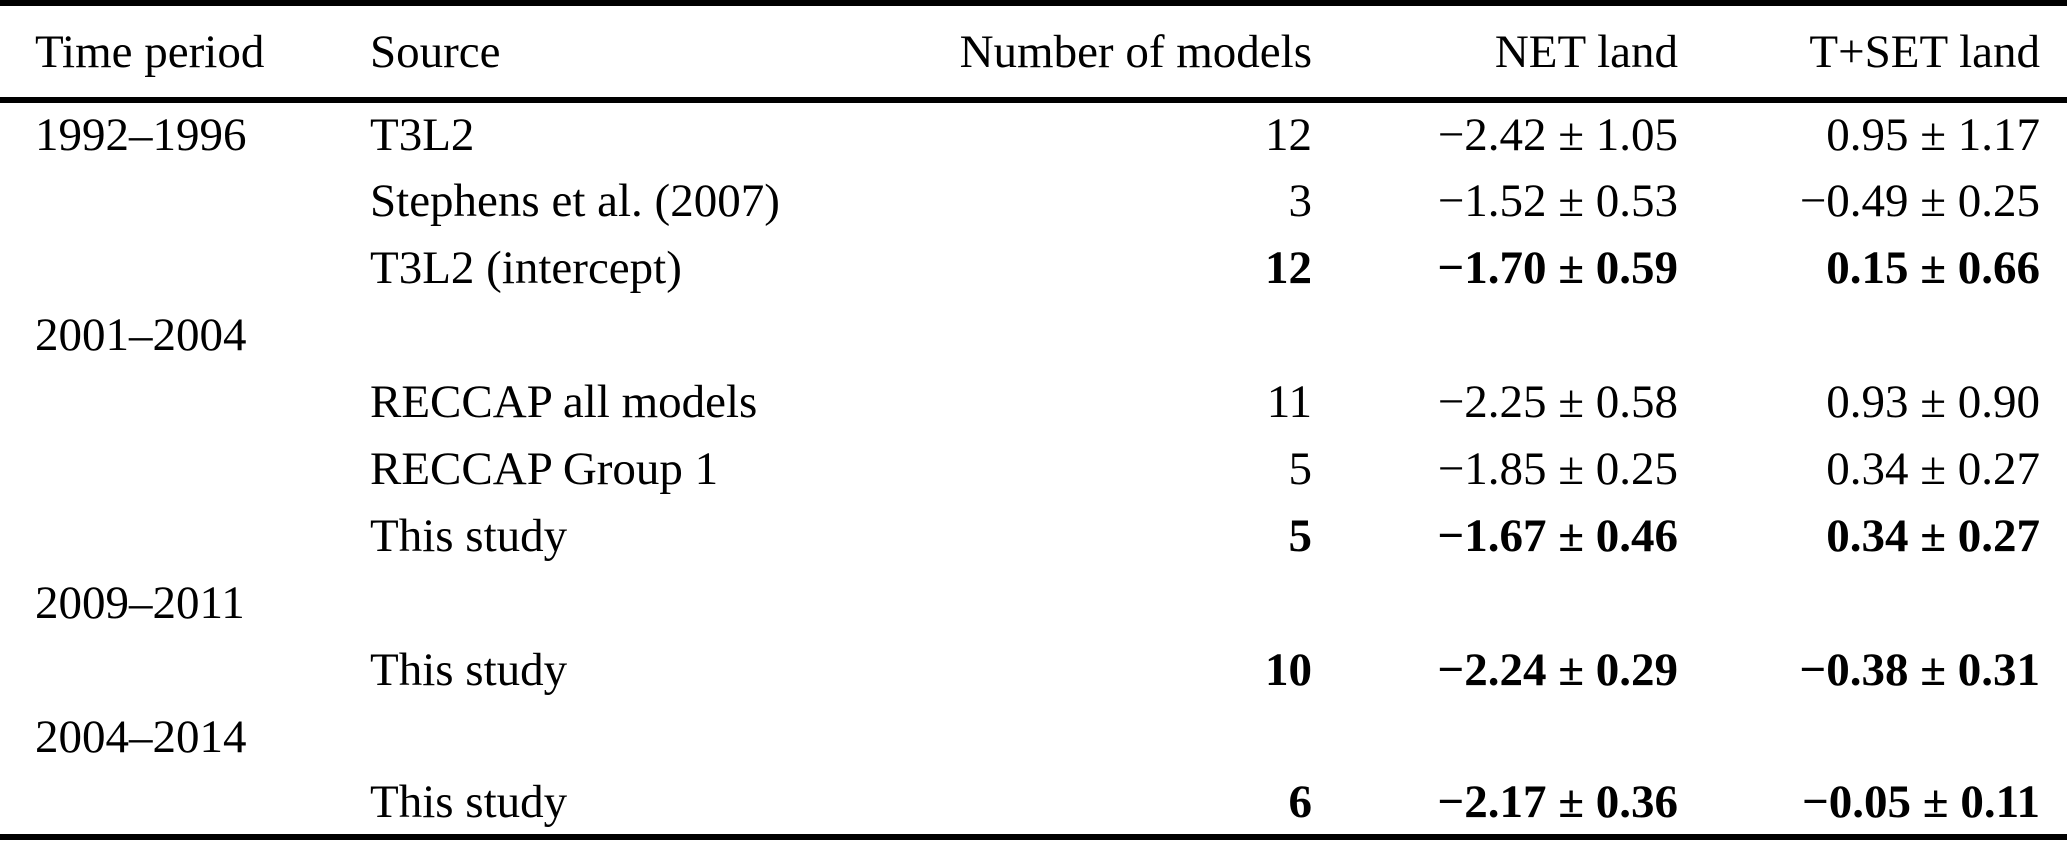 The width and height of the screenshot is (2067, 859). I want to click on column-header-source: Source, so click(640, 53).